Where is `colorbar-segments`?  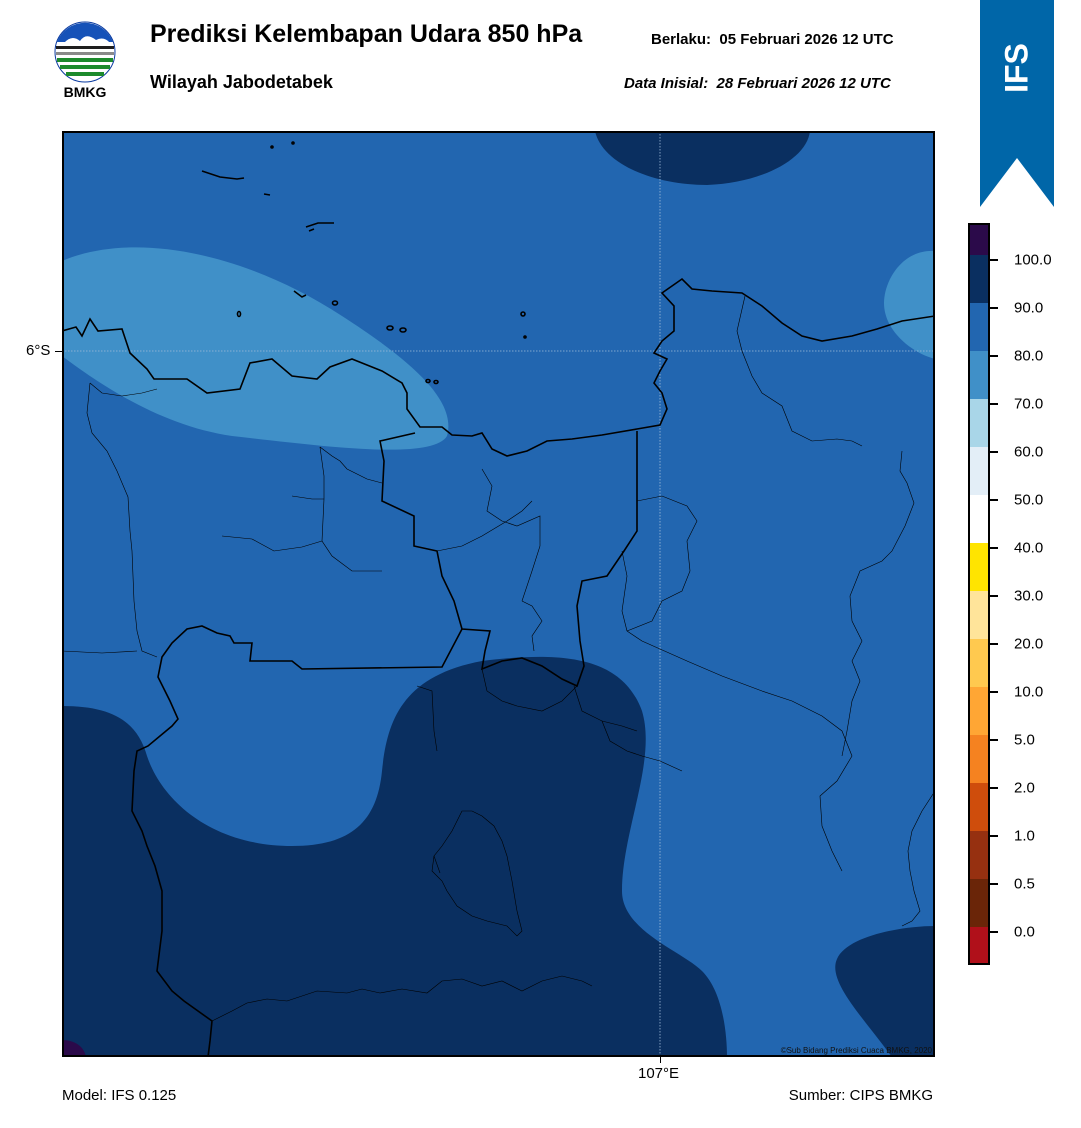
colorbar-segments is located at coordinates (979, 594).